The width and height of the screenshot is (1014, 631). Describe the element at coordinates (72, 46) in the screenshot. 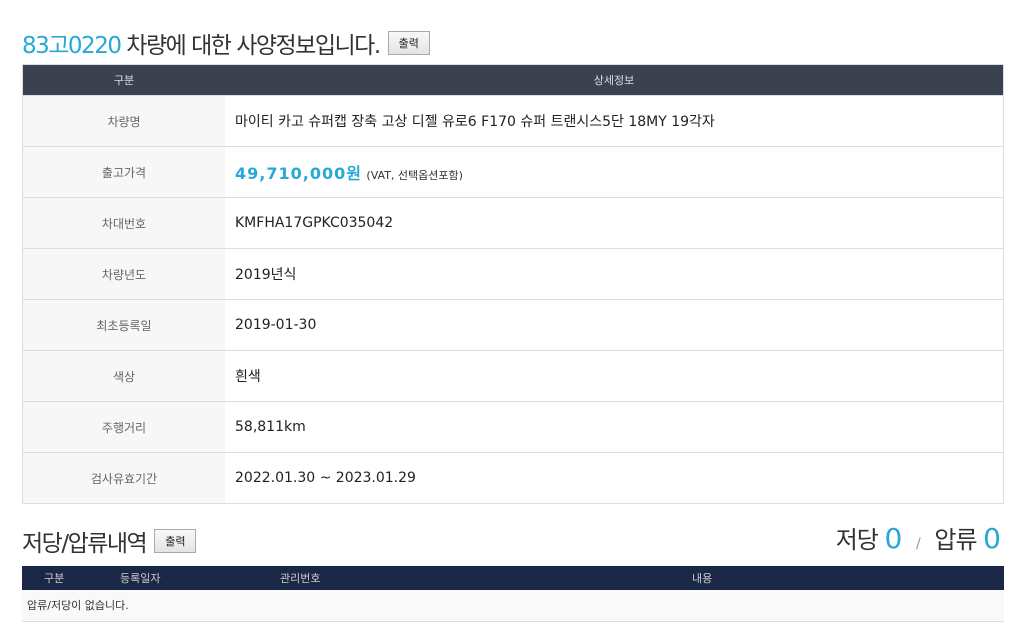

I see `plate-number: 83고0220` at that location.